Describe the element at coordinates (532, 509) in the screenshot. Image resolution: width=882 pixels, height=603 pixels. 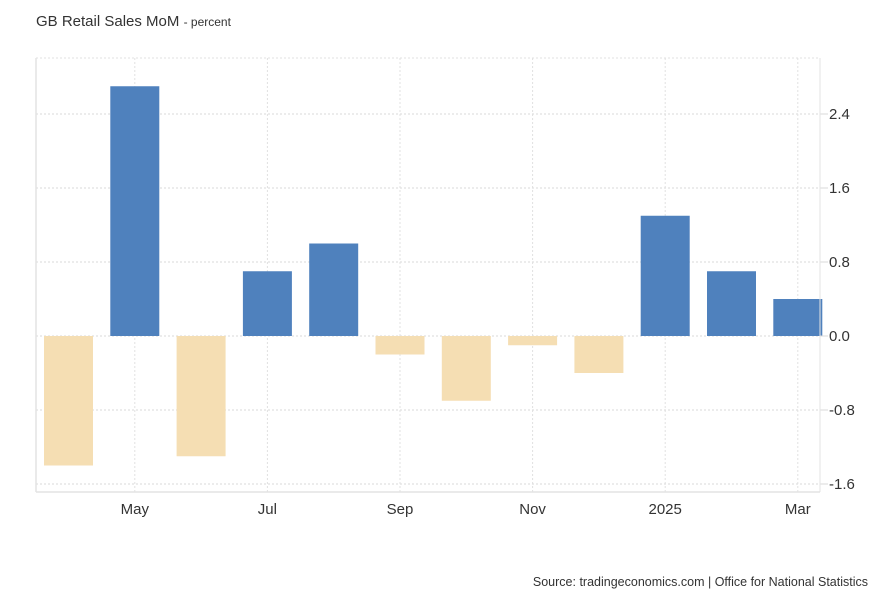
I see `x-tick-label: Nov` at that location.